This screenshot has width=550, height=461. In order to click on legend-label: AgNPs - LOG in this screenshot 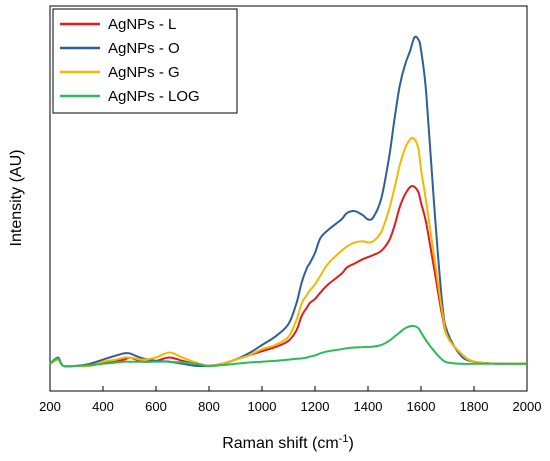, I will do `click(154, 96)`.